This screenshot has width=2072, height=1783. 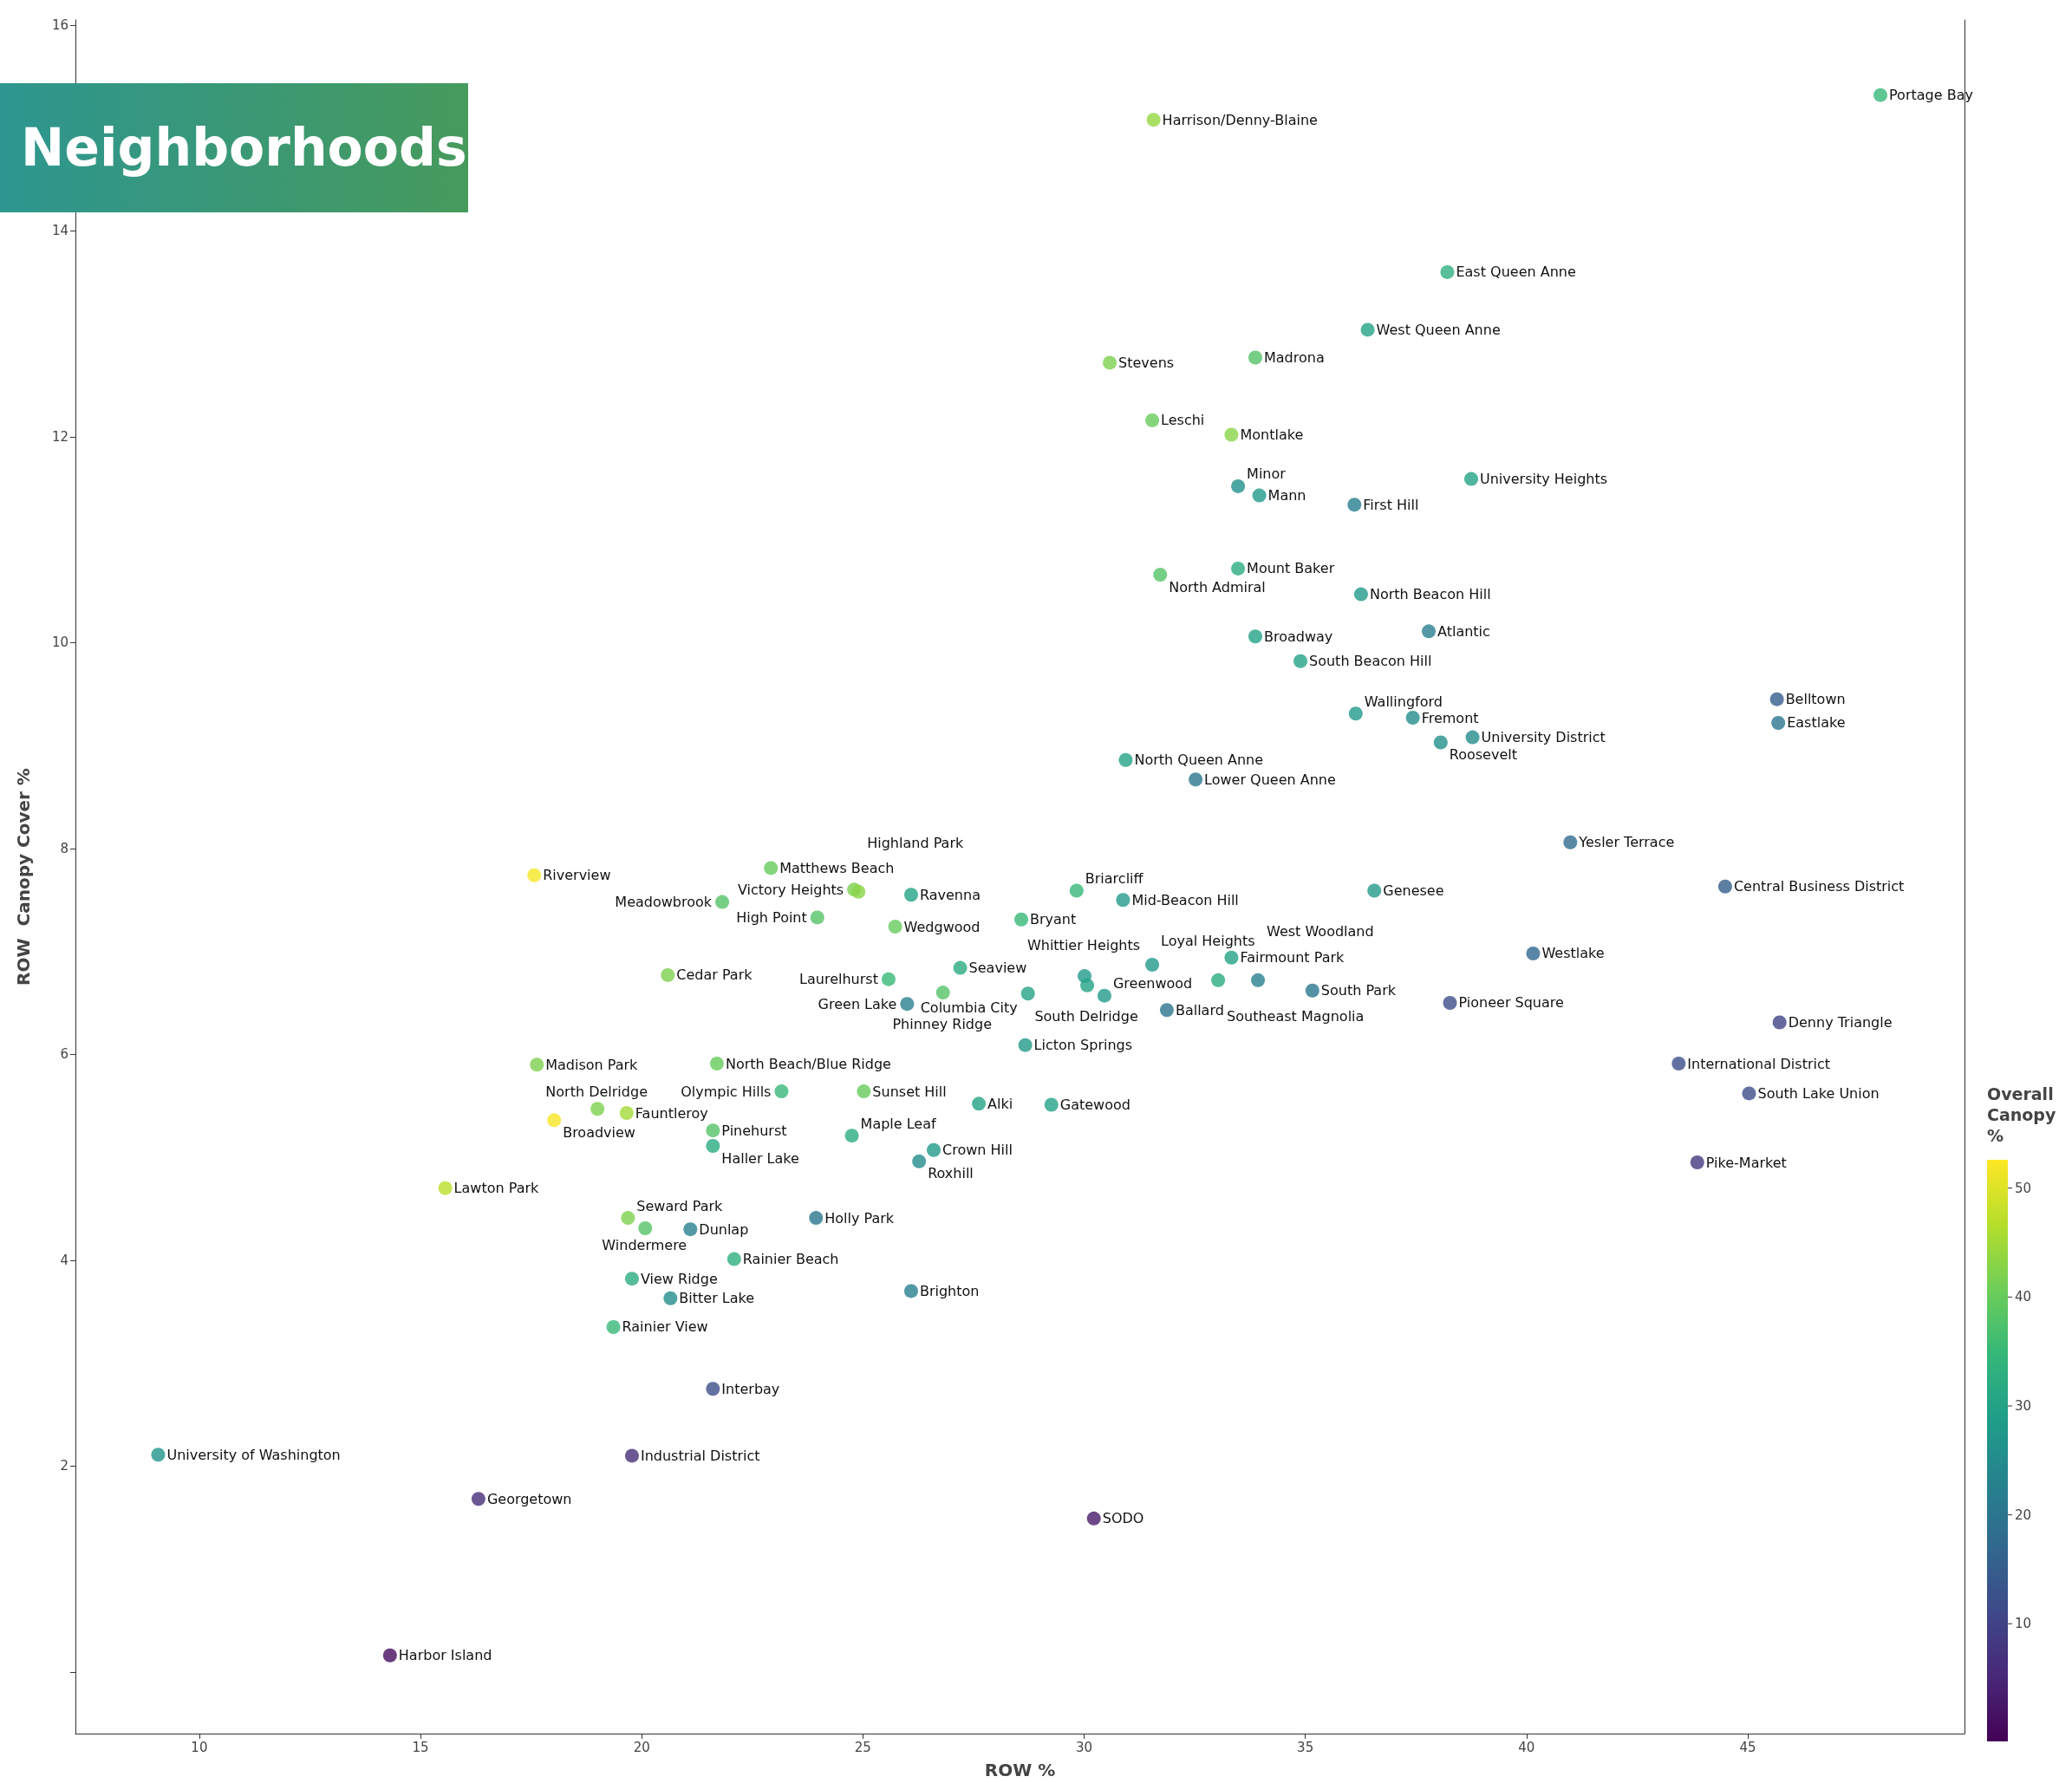 What do you see at coordinates (898, 1123) in the screenshot?
I see `annotation: Maple Leaf` at bounding box center [898, 1123].